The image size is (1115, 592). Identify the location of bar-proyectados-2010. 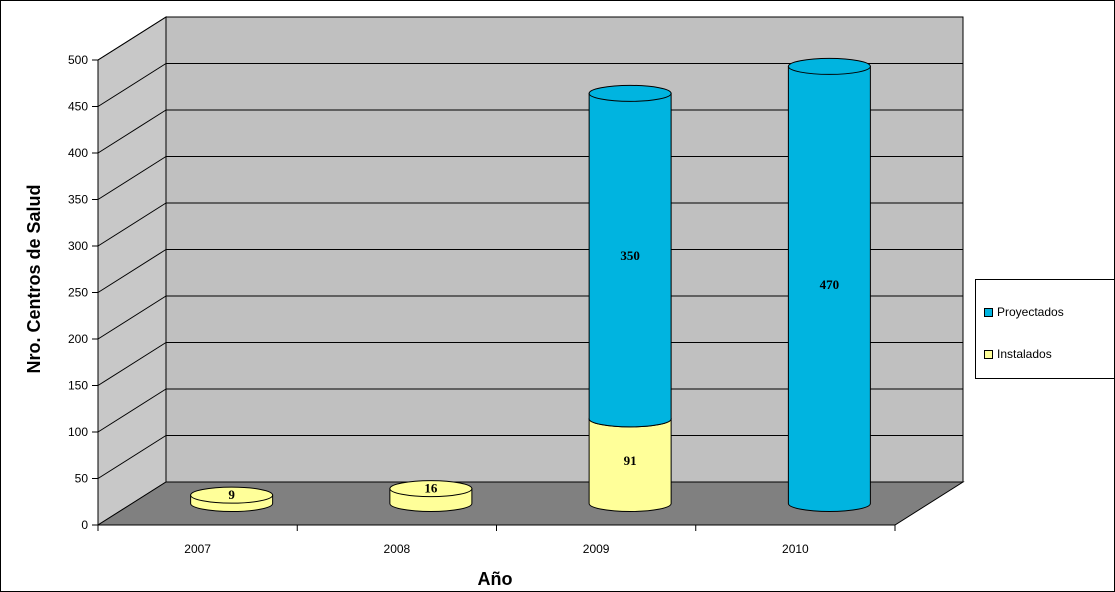
(829, 284).